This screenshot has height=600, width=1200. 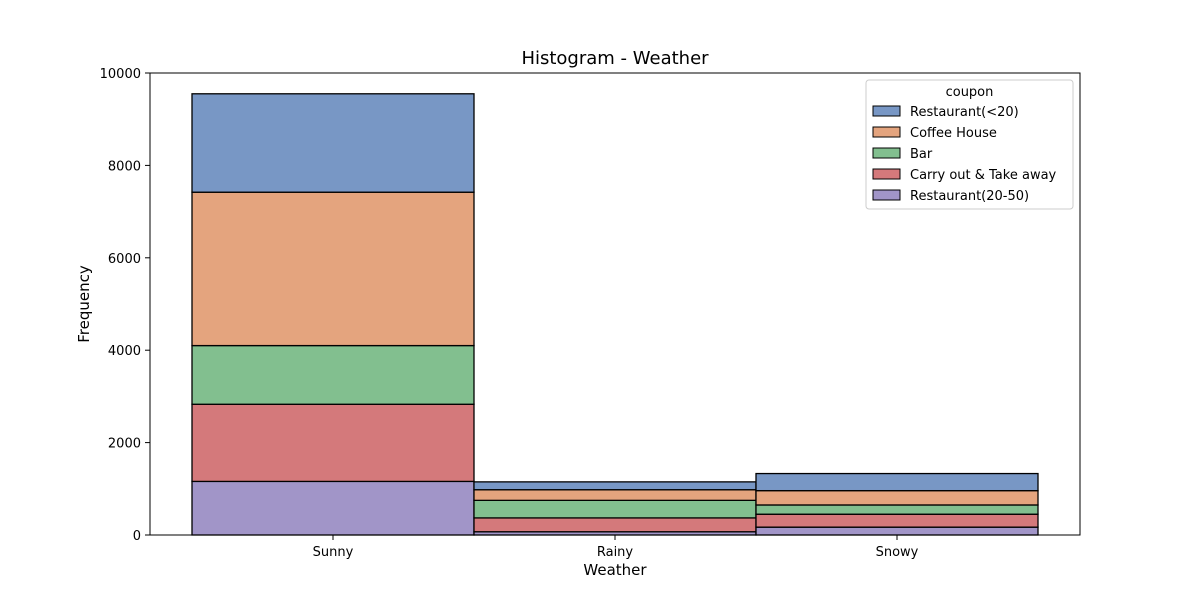 I want to click on legend-entry: Restaurant(20-50), so click(x=969, y=196).